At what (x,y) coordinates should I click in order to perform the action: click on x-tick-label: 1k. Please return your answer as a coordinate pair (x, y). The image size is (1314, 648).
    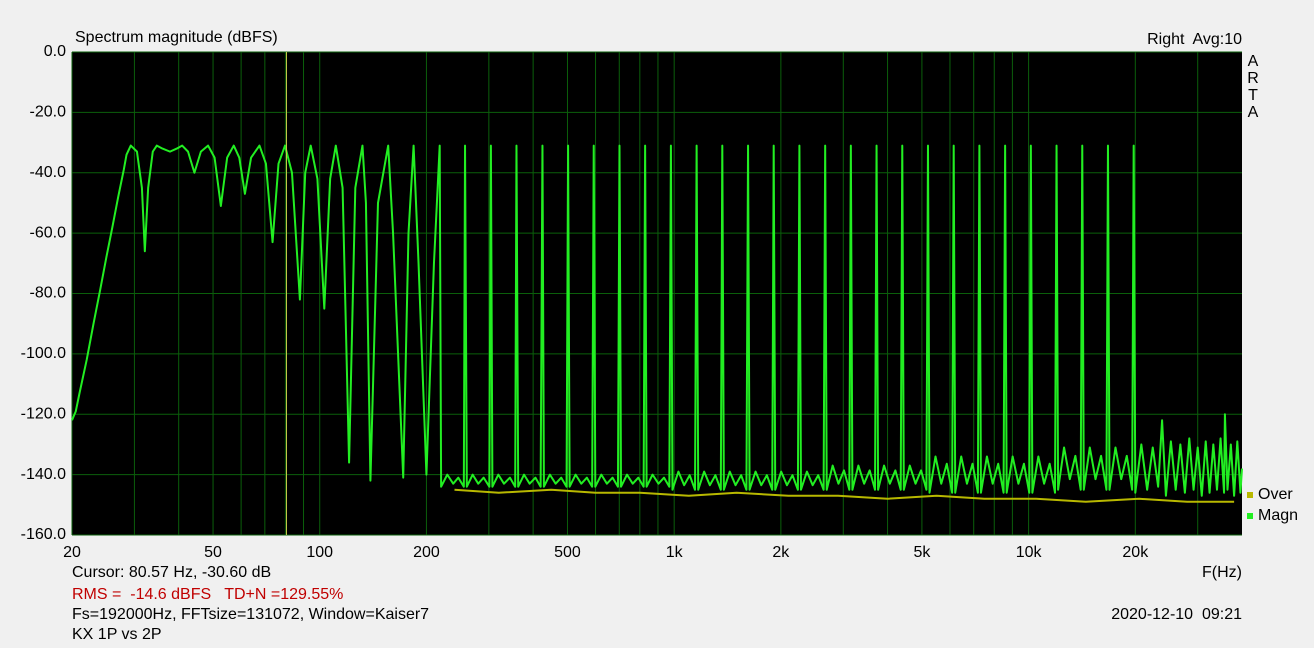
    Looking at the image, I should click on (675, 552).